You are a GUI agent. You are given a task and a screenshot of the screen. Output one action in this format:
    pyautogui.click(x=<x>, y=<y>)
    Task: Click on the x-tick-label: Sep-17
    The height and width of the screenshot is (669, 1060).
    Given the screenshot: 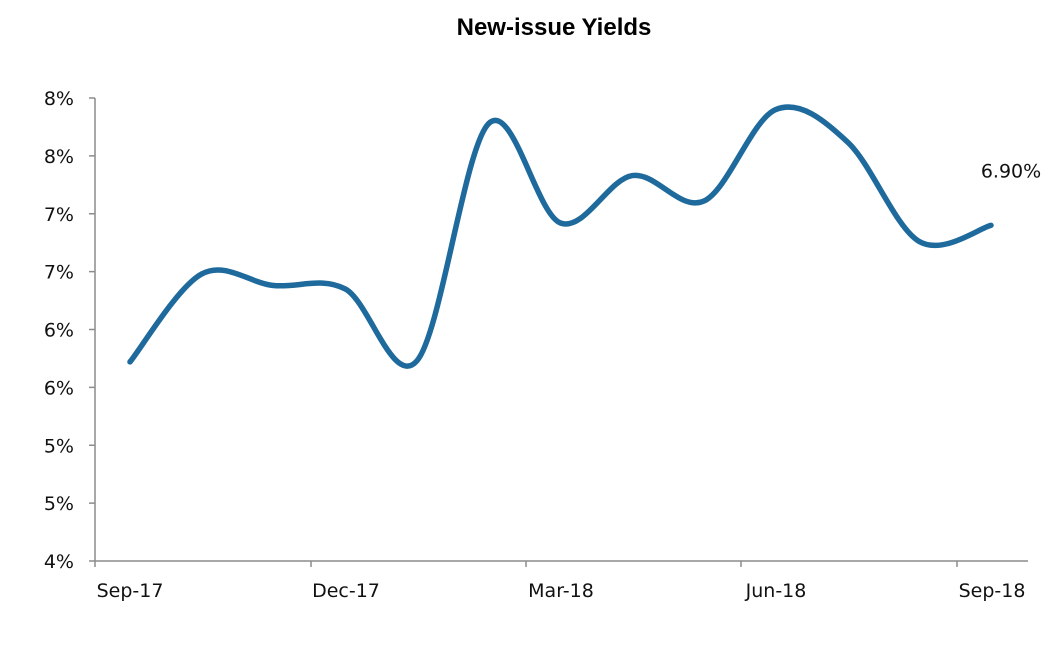 What is the action you would take?
    pyautogui.click(x=130, y=591)
    